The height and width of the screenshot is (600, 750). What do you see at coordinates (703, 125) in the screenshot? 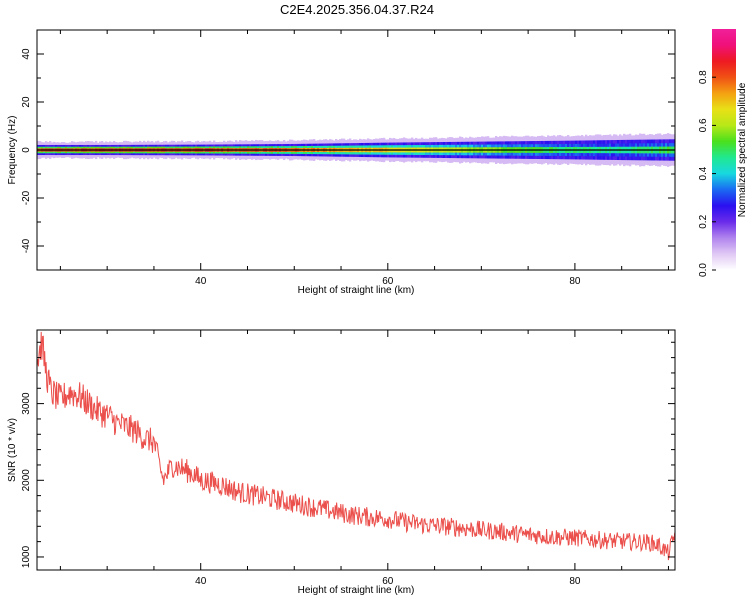
I see `colorbar-tick-label: 0.6` at bounding box center [703, 125].